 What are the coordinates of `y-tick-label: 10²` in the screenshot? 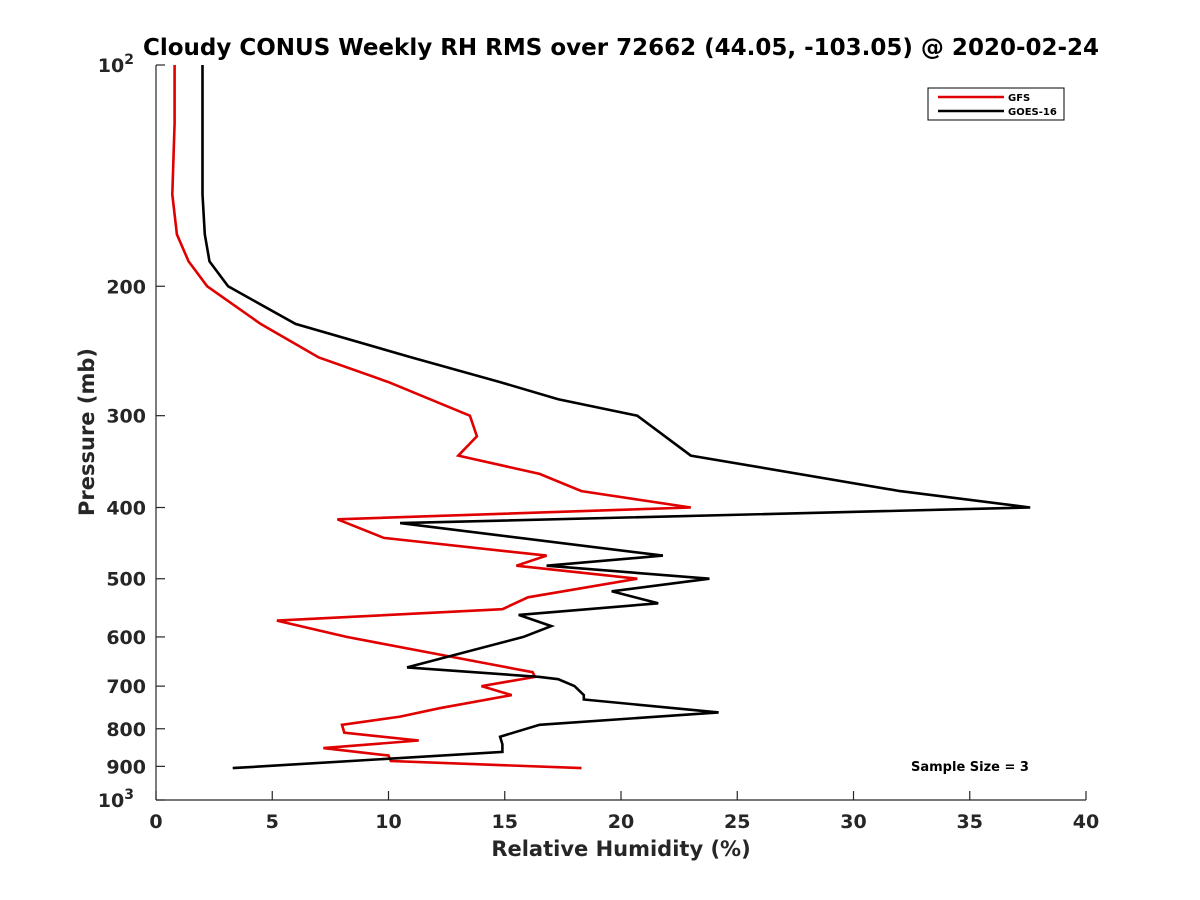 It's located at (116, 64).